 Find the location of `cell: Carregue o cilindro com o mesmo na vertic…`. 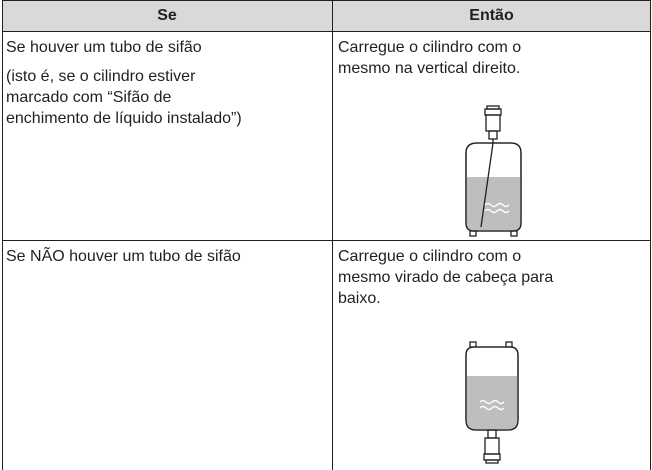

cell: Carregue o cilindro com o mesmo na vertic… is located at coordinates (429, 58).